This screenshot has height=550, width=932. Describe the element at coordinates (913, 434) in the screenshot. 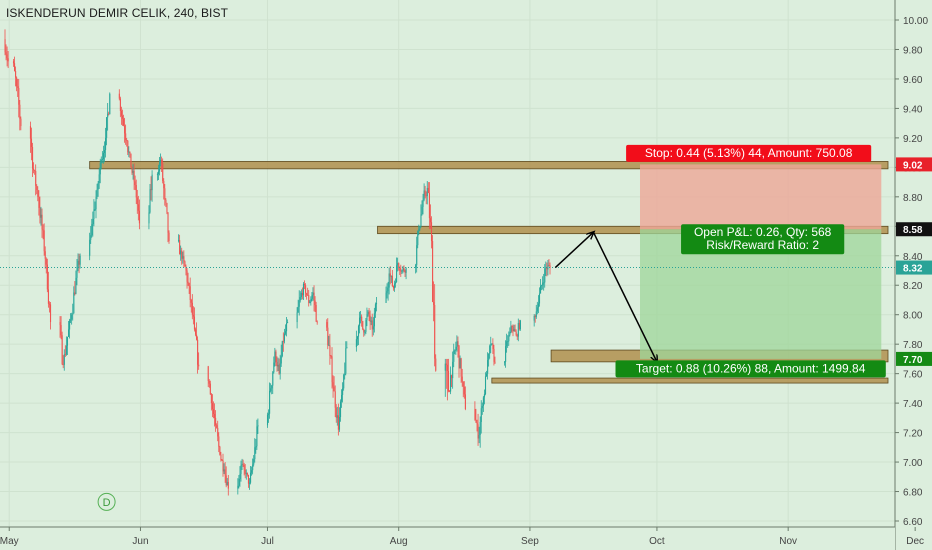

I see `price-tick-label: 7.20` at that location.